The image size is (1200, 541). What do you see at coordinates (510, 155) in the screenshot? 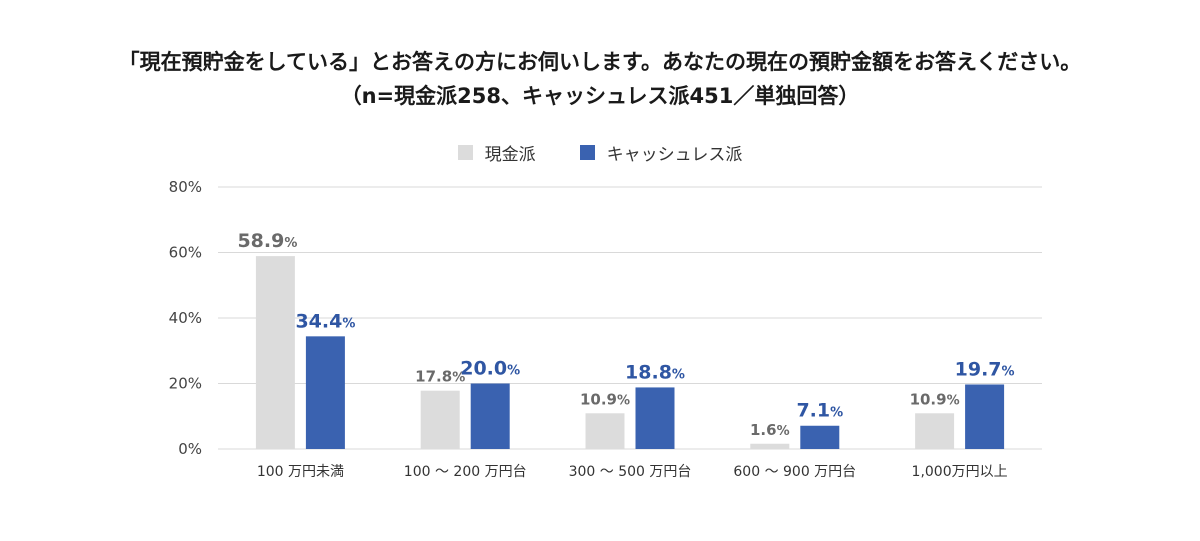
I see `legend-label-cash: 現金派` at bounding box center [510, 155].